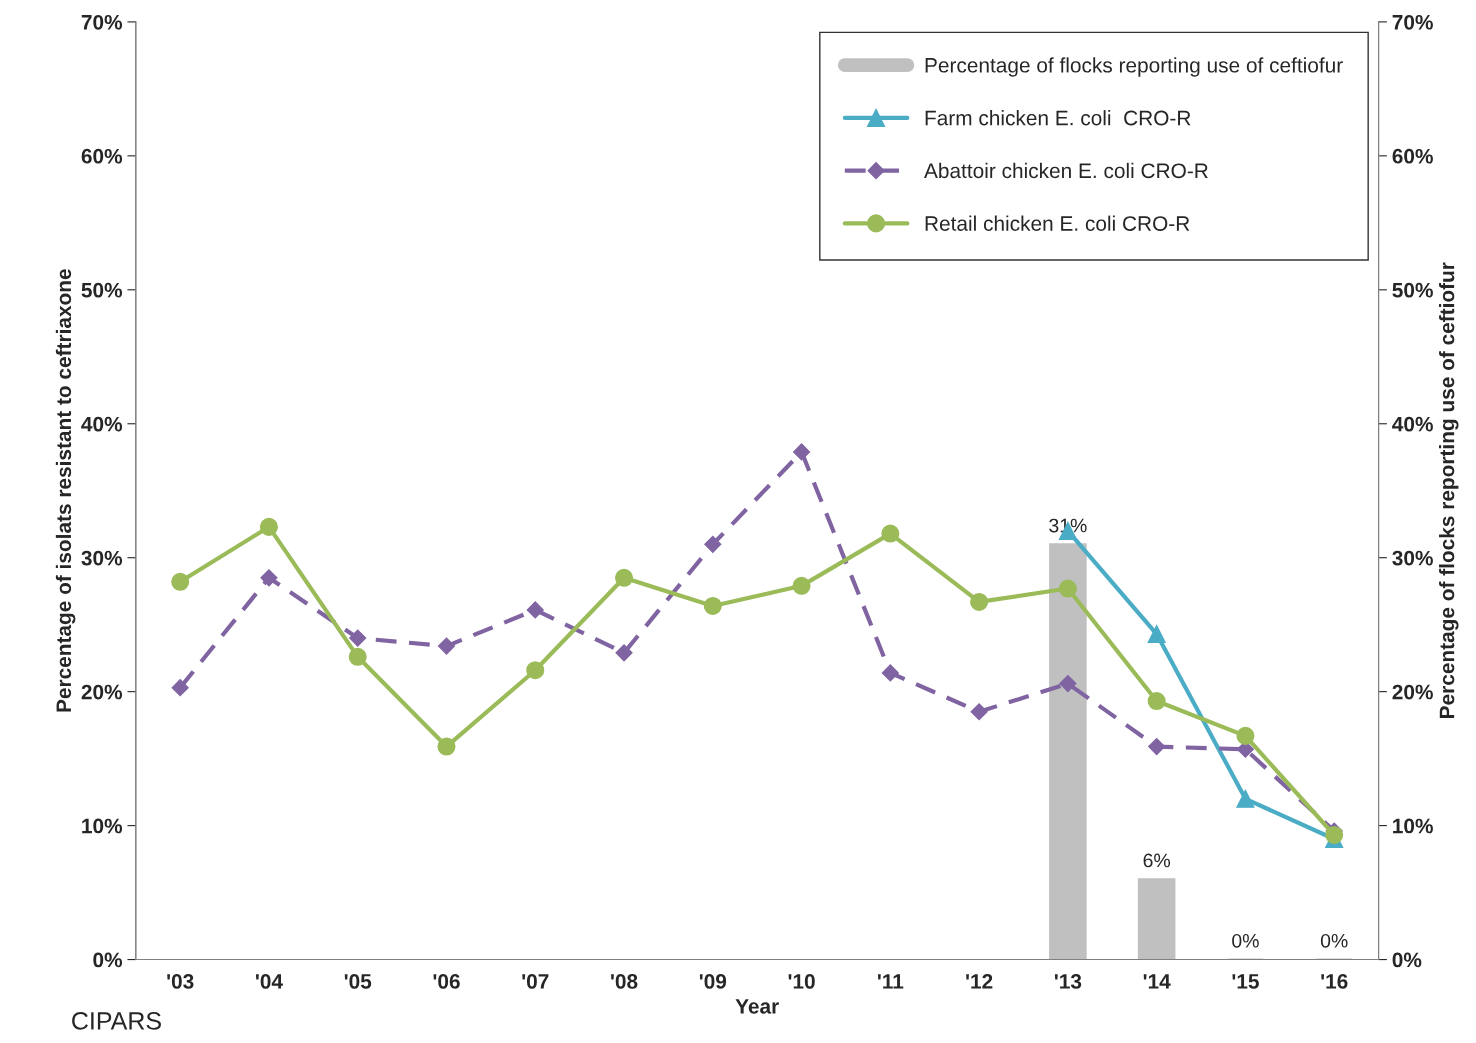  I want to click on y2-tick-label: 0%, so click(1407, 960).